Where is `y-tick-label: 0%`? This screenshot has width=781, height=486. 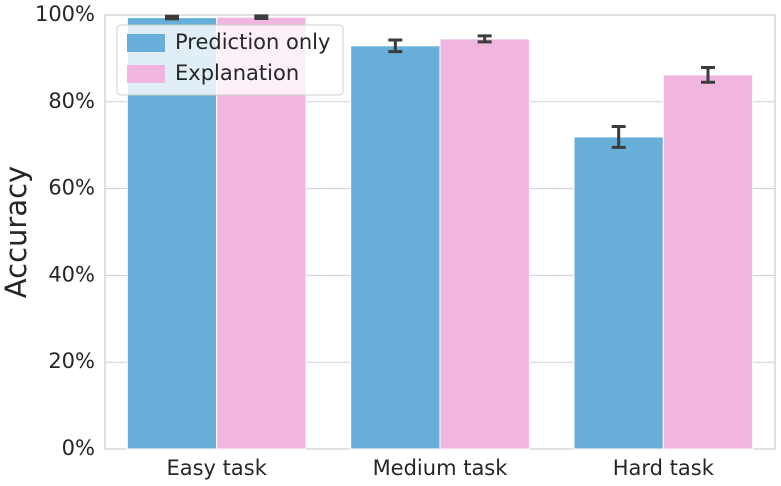
y-tick-label: 0% is located at coordinates (78, 448).